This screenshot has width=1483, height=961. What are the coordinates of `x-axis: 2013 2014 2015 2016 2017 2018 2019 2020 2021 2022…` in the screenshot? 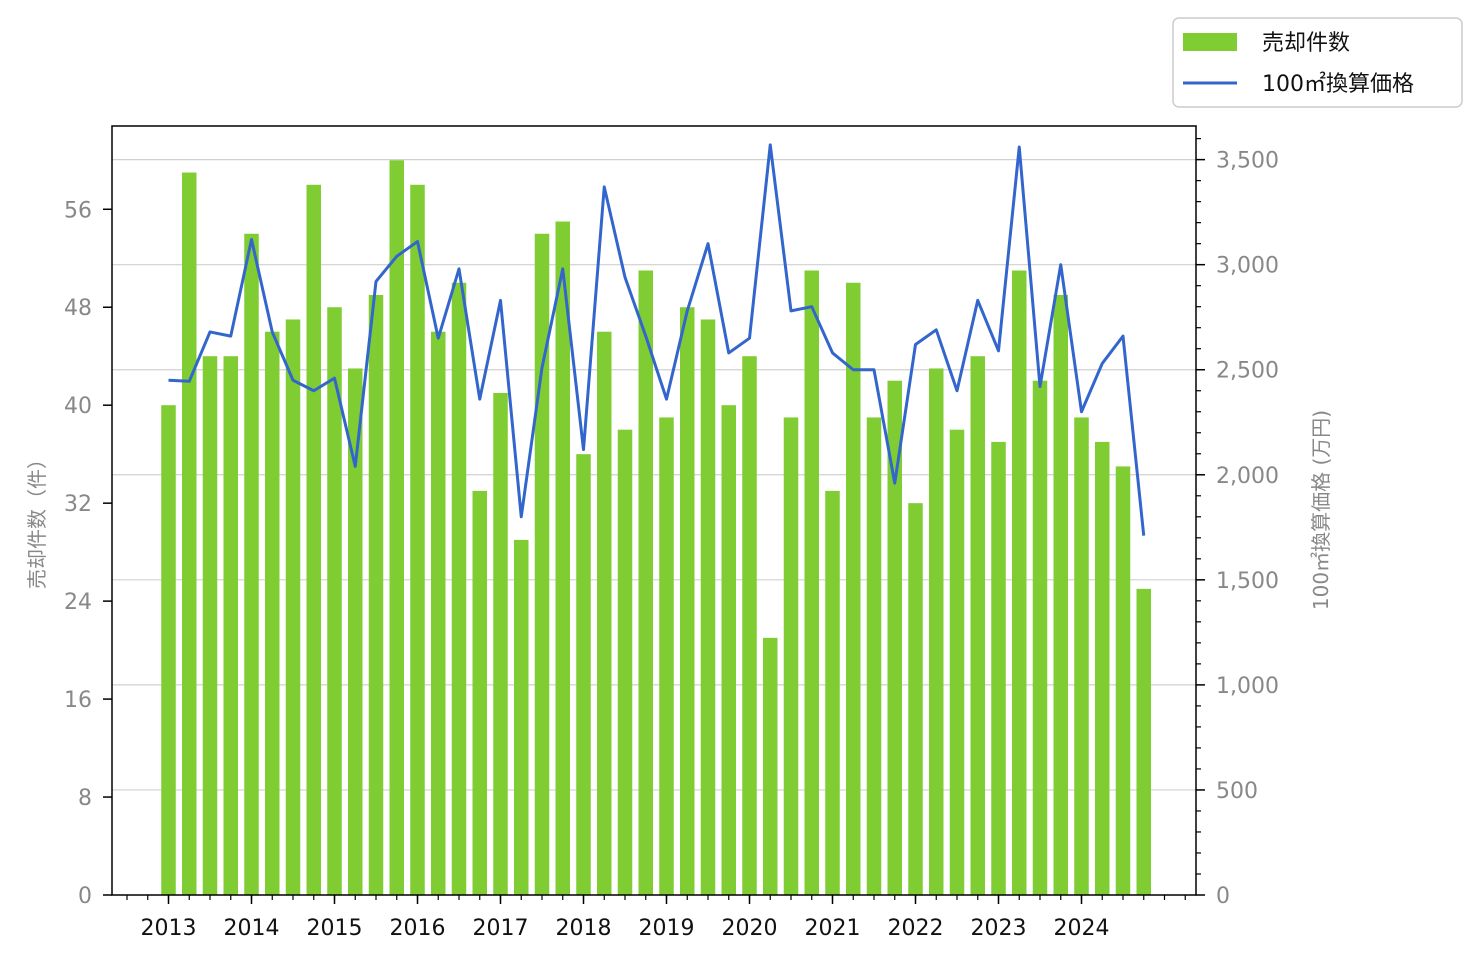 It's located at (656, 918).